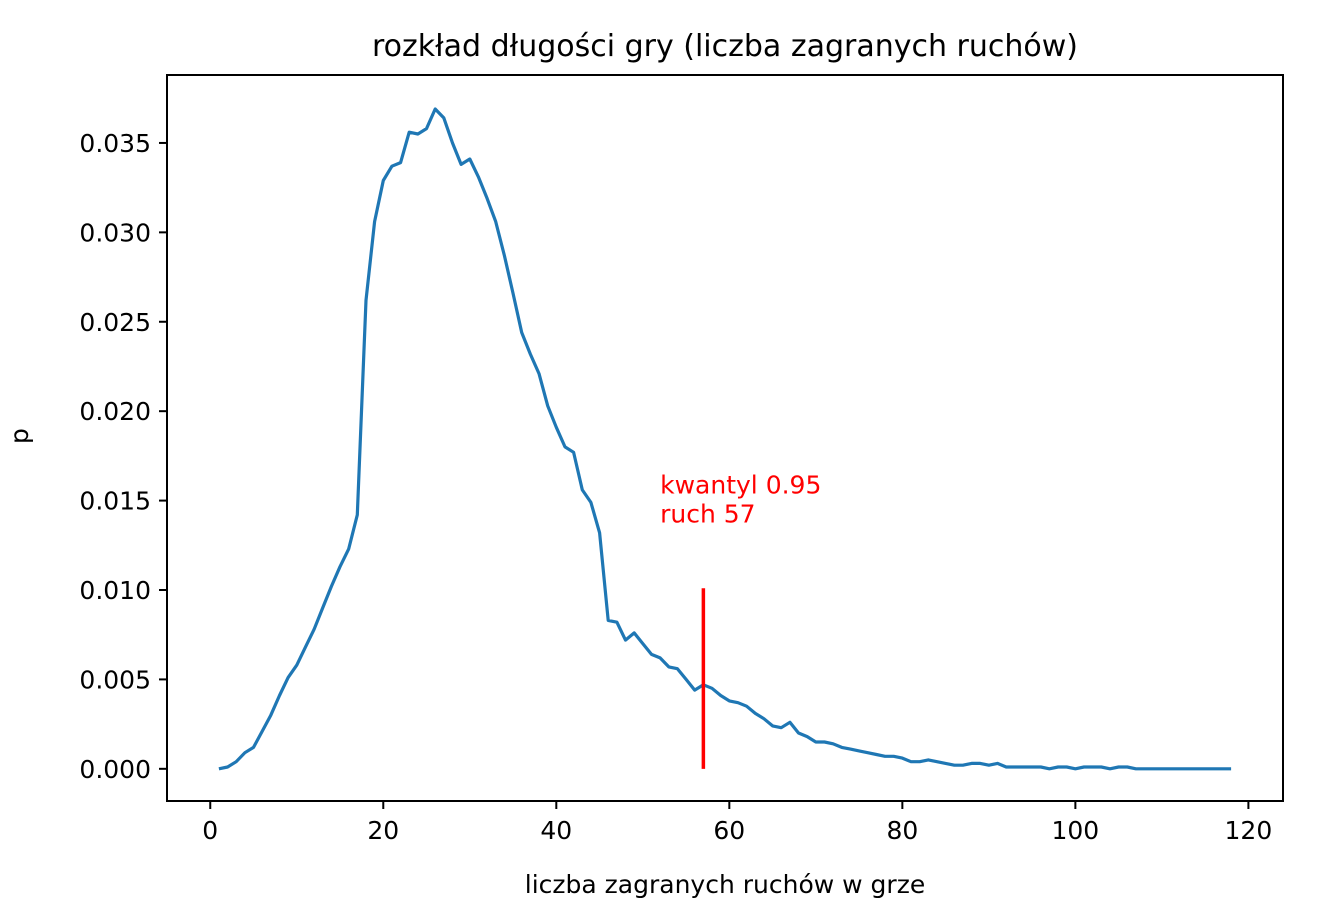 The image size is (1336, 912). Describe the element at coordinates (115, 322) in the screenshot. I see `y-tick-label: 0.025` at that location.